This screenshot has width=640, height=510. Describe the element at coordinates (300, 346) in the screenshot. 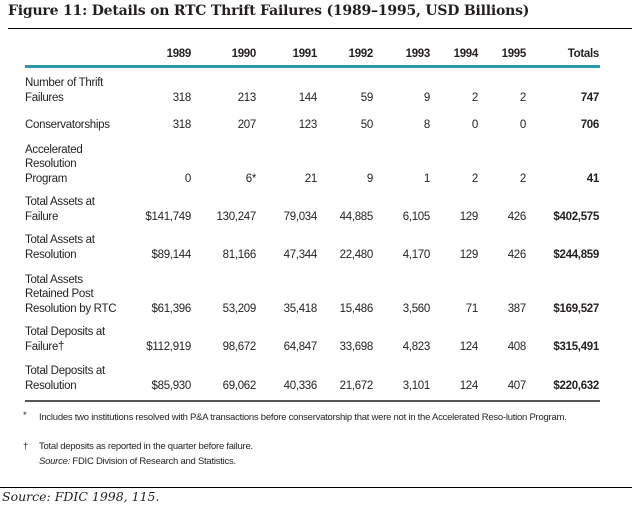

I see `value-cell: 64,847` at that location.